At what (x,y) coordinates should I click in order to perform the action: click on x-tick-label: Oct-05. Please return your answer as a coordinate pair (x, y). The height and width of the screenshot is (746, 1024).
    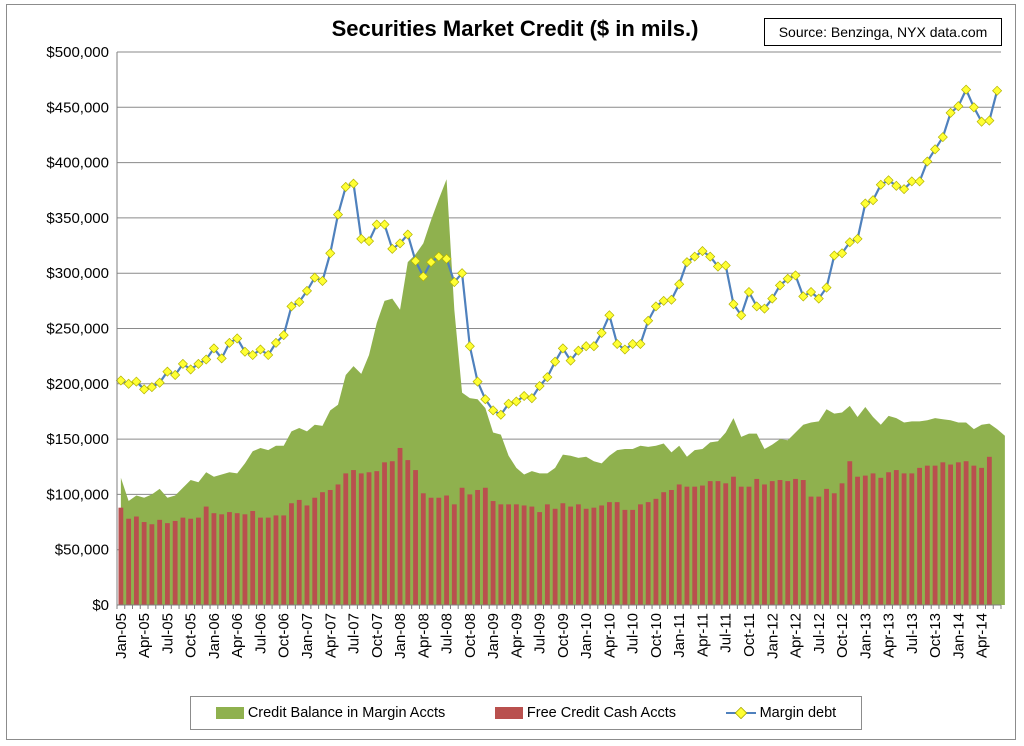
    Looking at the image, I should click on (191, 635).